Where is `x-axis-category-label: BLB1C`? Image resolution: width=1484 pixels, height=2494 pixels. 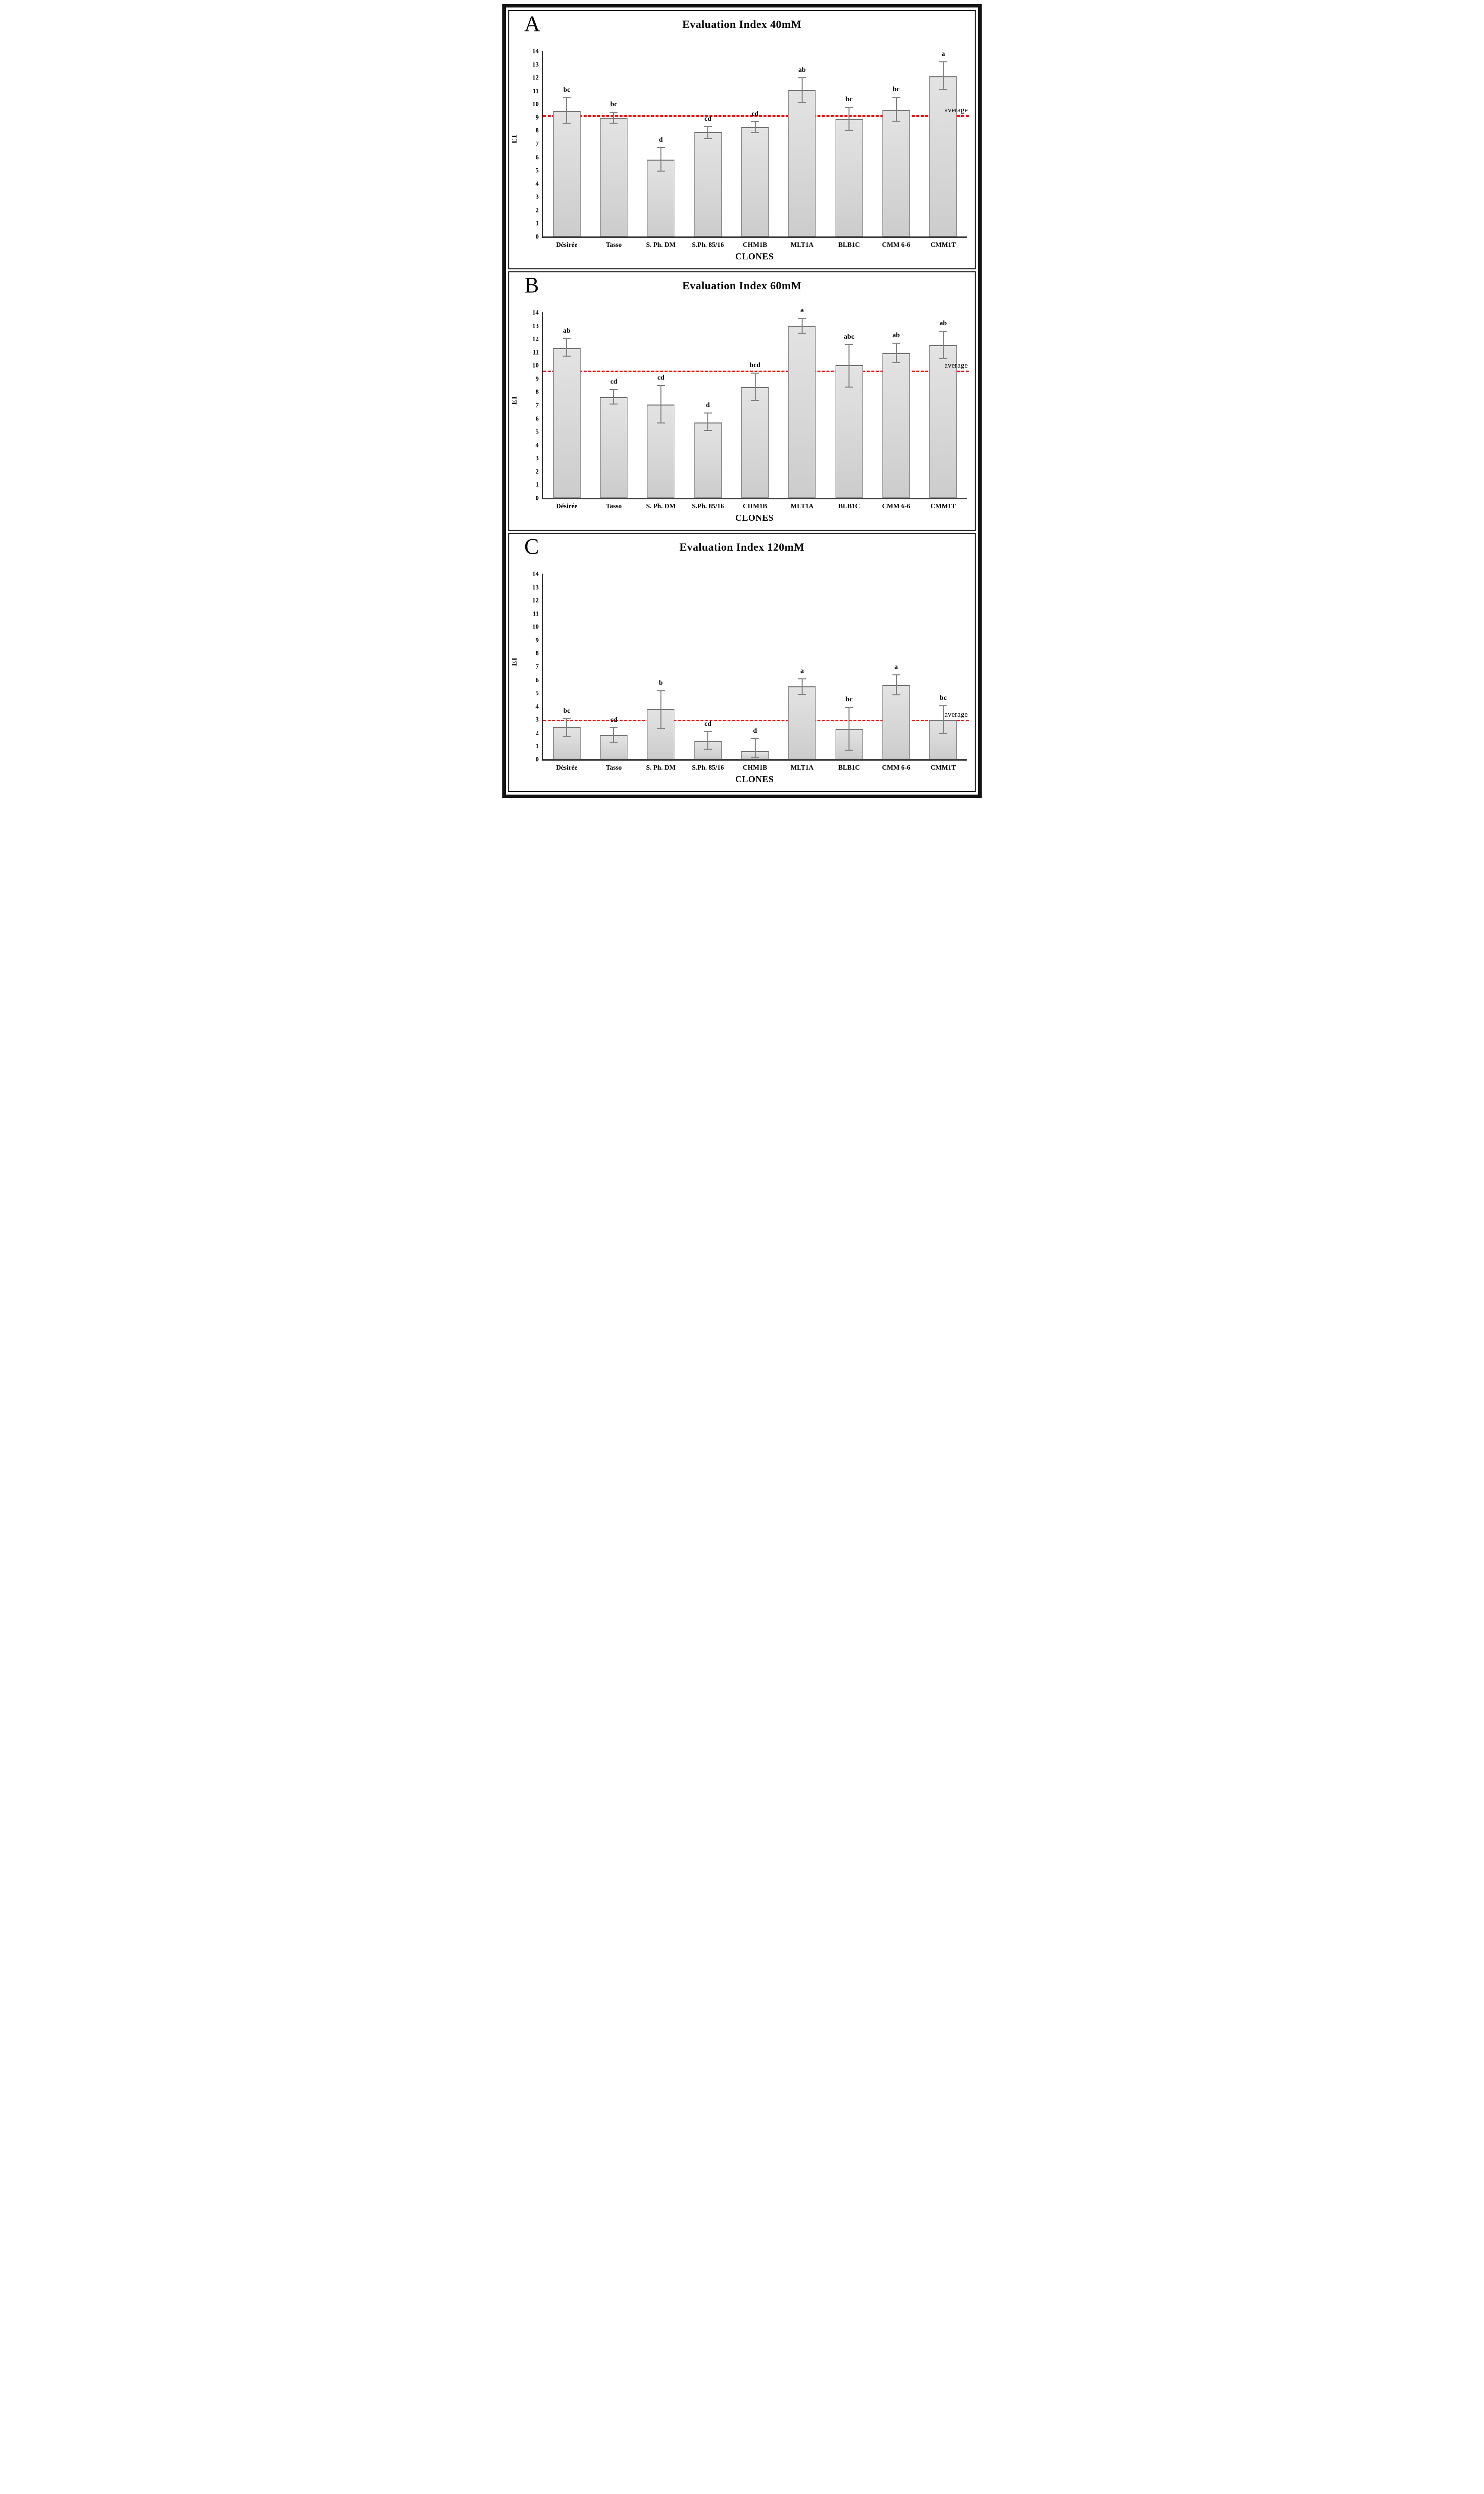
x-axis-category-label: BLB1C is located at coordinates (849, 767).